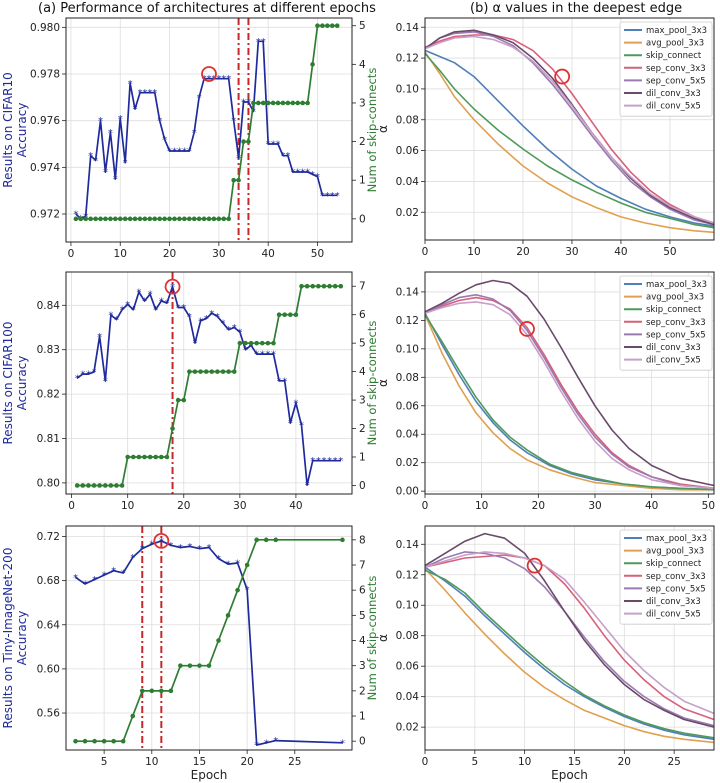  I want to click on y-axis-label-line: Accuracy, so click(22, 383).